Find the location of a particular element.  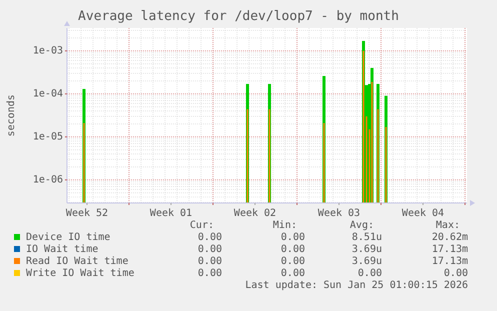

text: Cur: is located at coordinates (202, 225).